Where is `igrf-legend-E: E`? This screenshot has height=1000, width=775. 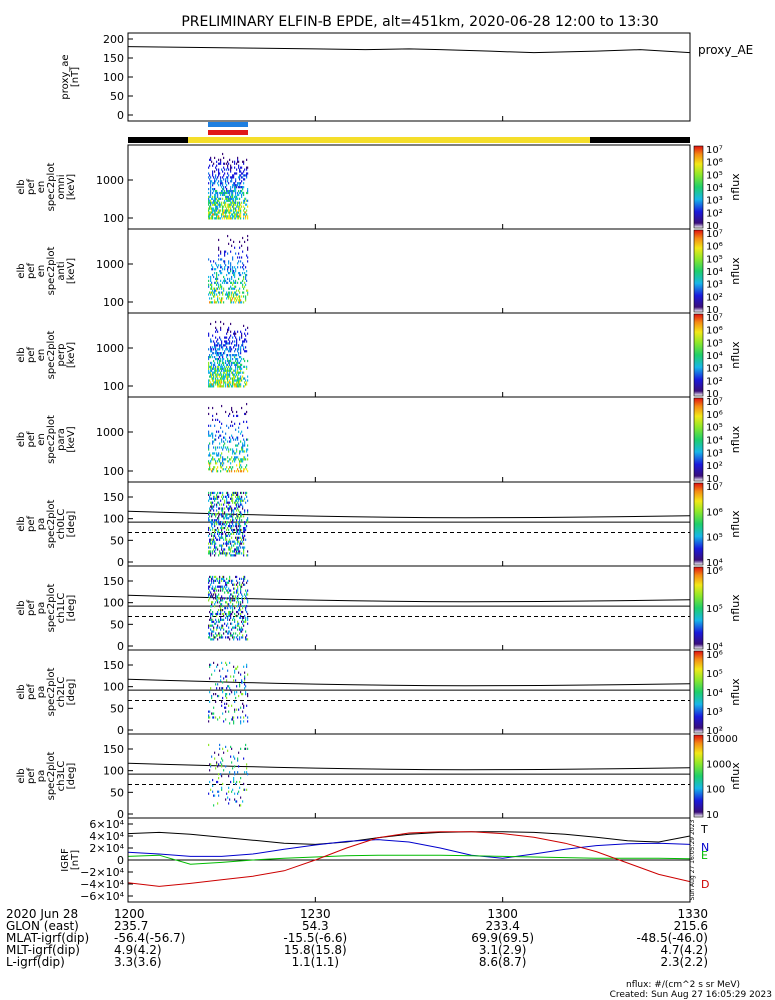 igrf-legend-E: E is located at coordinates (704, 855).